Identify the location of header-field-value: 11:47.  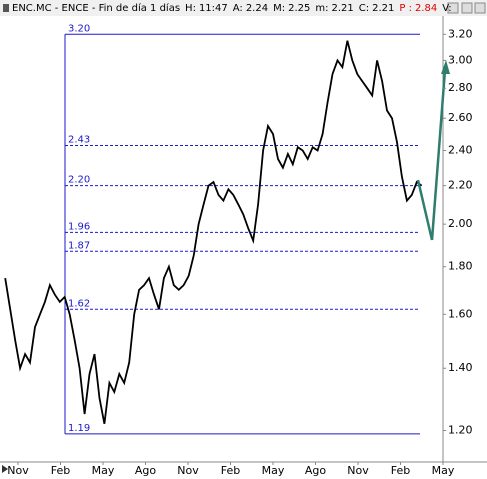
(213, 8).